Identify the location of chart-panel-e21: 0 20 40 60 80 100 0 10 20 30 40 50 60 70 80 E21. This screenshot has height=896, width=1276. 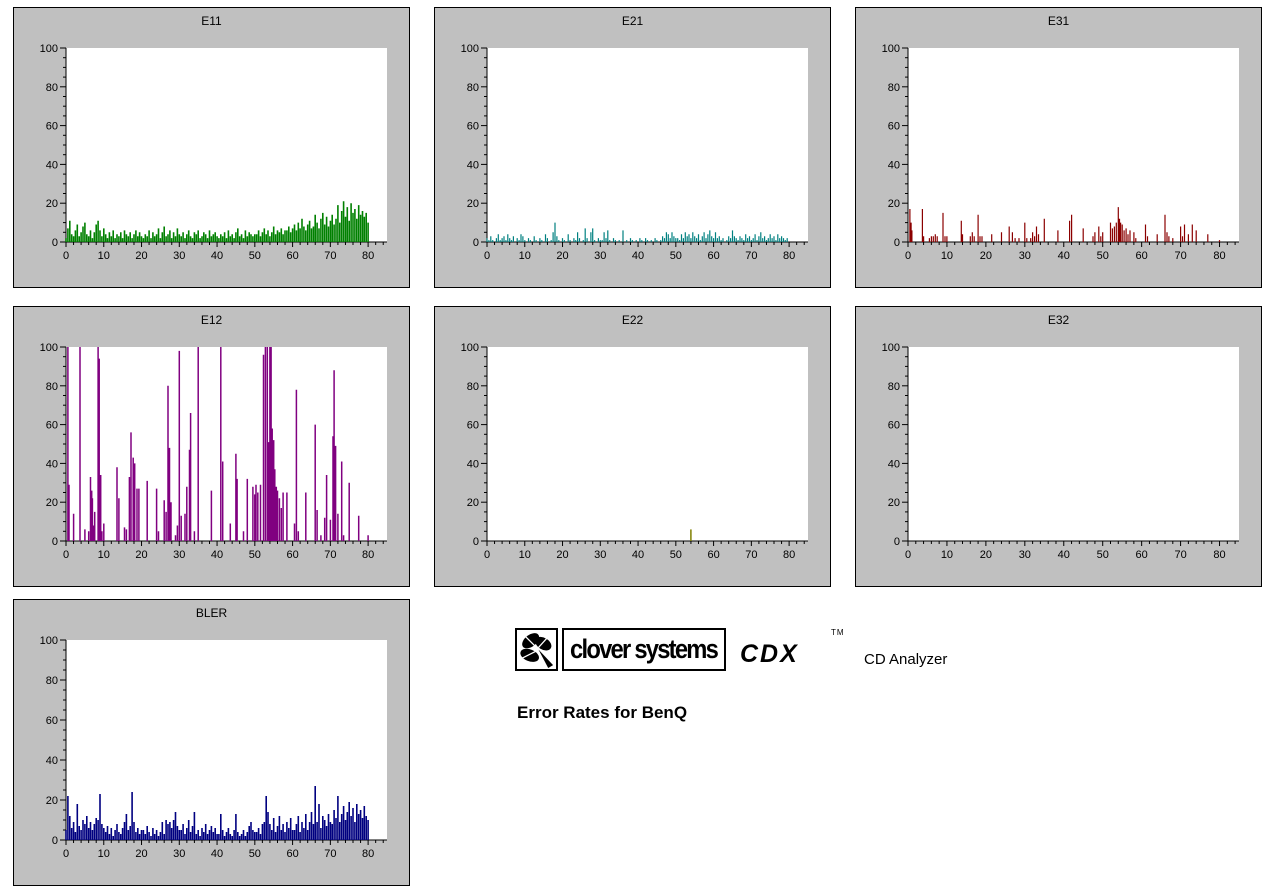
(632, 147).